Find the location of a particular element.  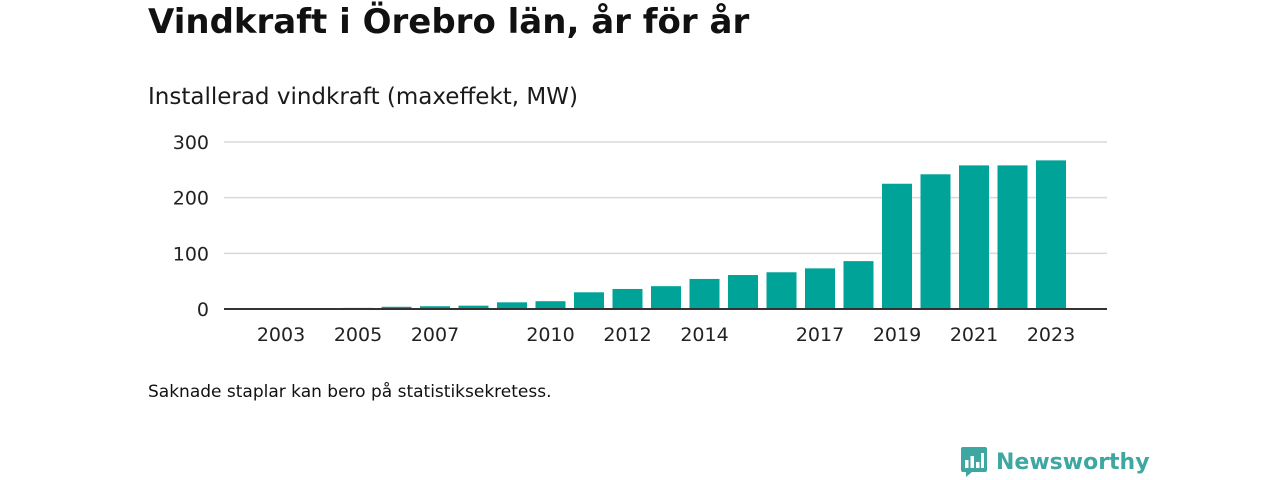

x-tick-label: 2012 is located at coordinates (627, 335).